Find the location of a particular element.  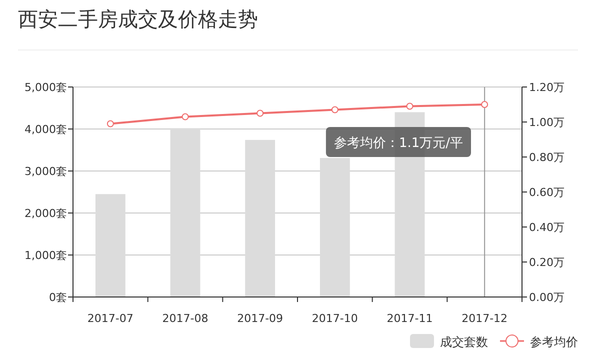

legend-label: 成交套数 is located at coordinates (464, 342).